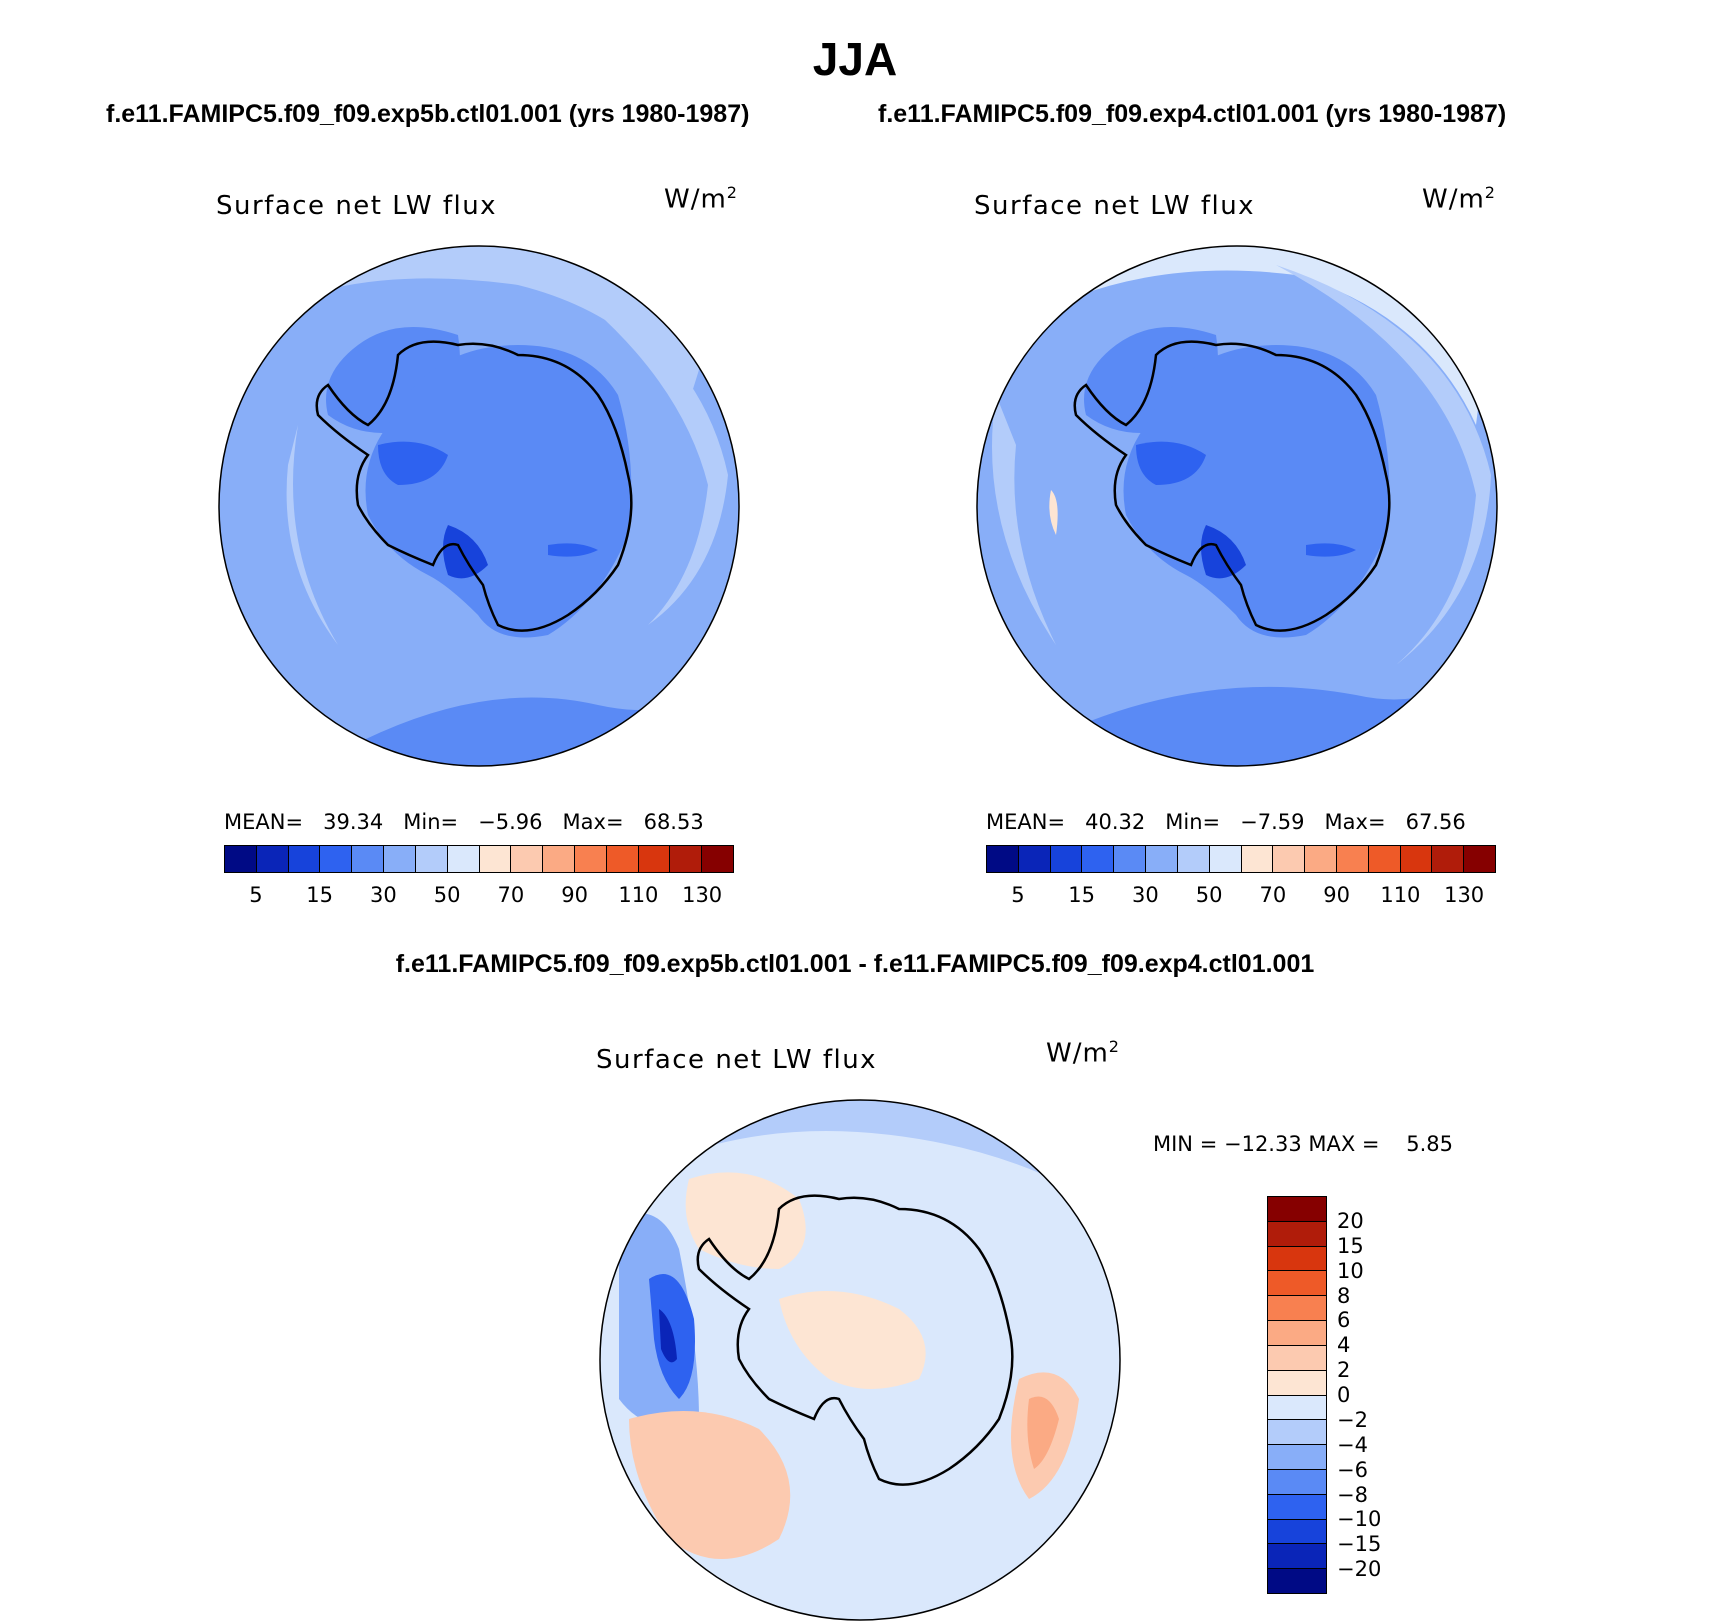  Describe the element at coordinates (701, 199) in the screenshot. I see `panel1-units: W/m2` at that location.